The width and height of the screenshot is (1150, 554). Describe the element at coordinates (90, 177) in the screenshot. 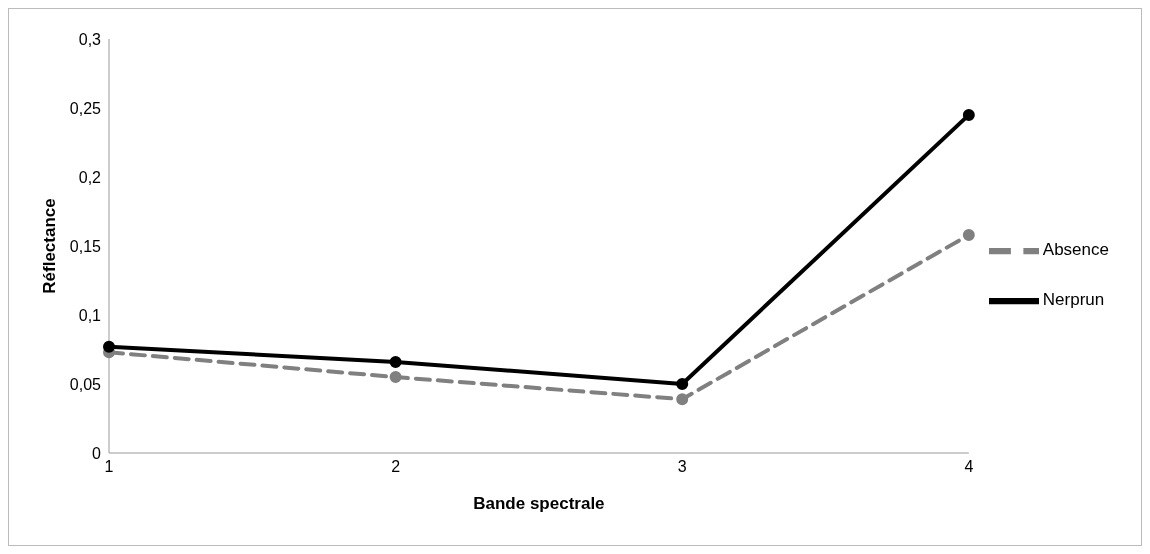

I see `y-tick-label: 0,2` at that location.